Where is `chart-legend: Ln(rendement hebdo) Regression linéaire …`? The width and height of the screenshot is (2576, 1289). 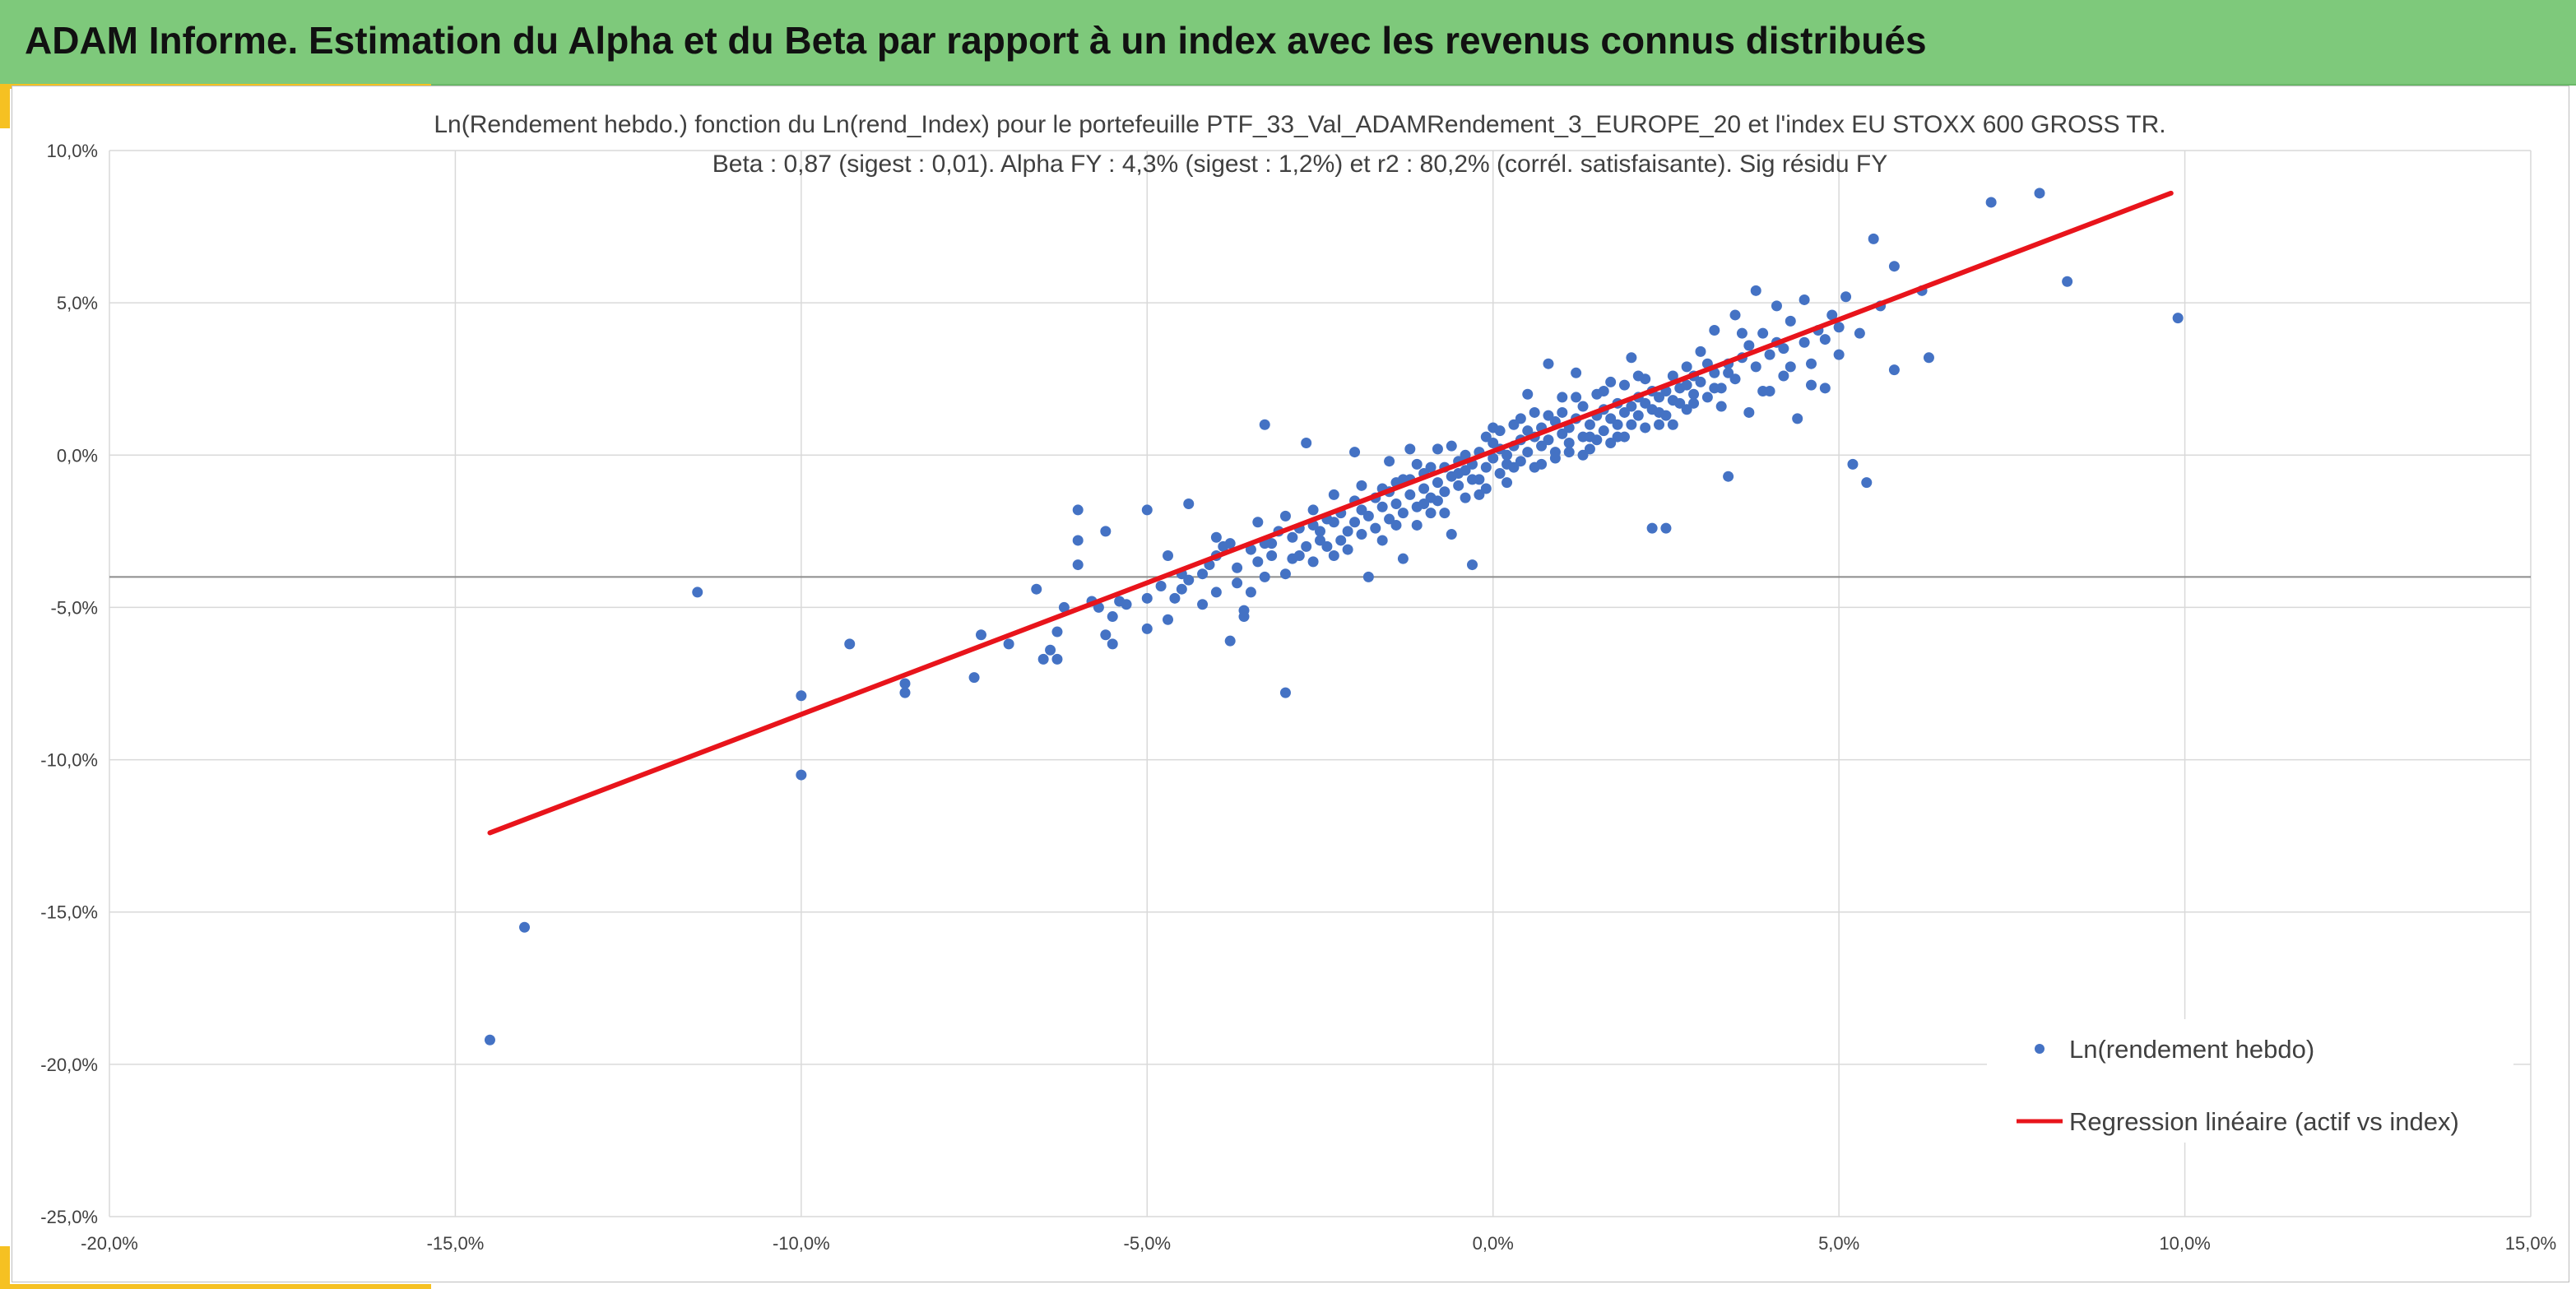 chart-legend: Ln(rendement hebdo) Regression linéaire … is located at coordinates (2250, 1081).